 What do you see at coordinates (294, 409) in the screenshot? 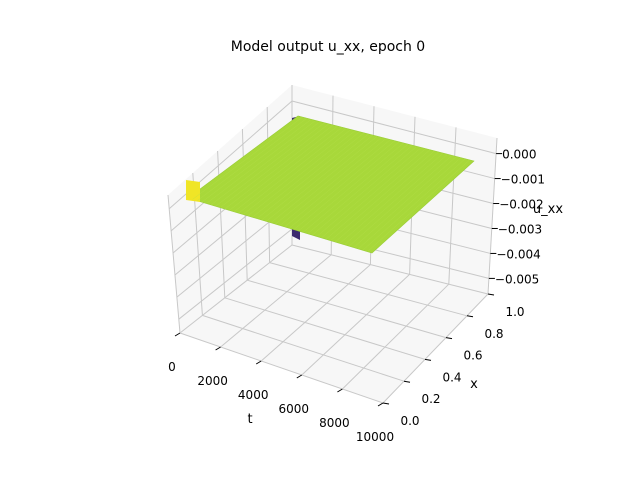
I see `x-tick-label: 6000` at bounding box center [294, 409].